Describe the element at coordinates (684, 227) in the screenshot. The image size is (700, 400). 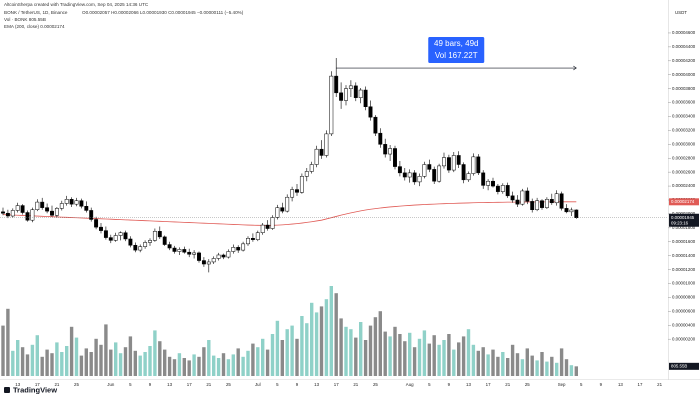
I see `y-tick-label: 0.00001800` at that location.